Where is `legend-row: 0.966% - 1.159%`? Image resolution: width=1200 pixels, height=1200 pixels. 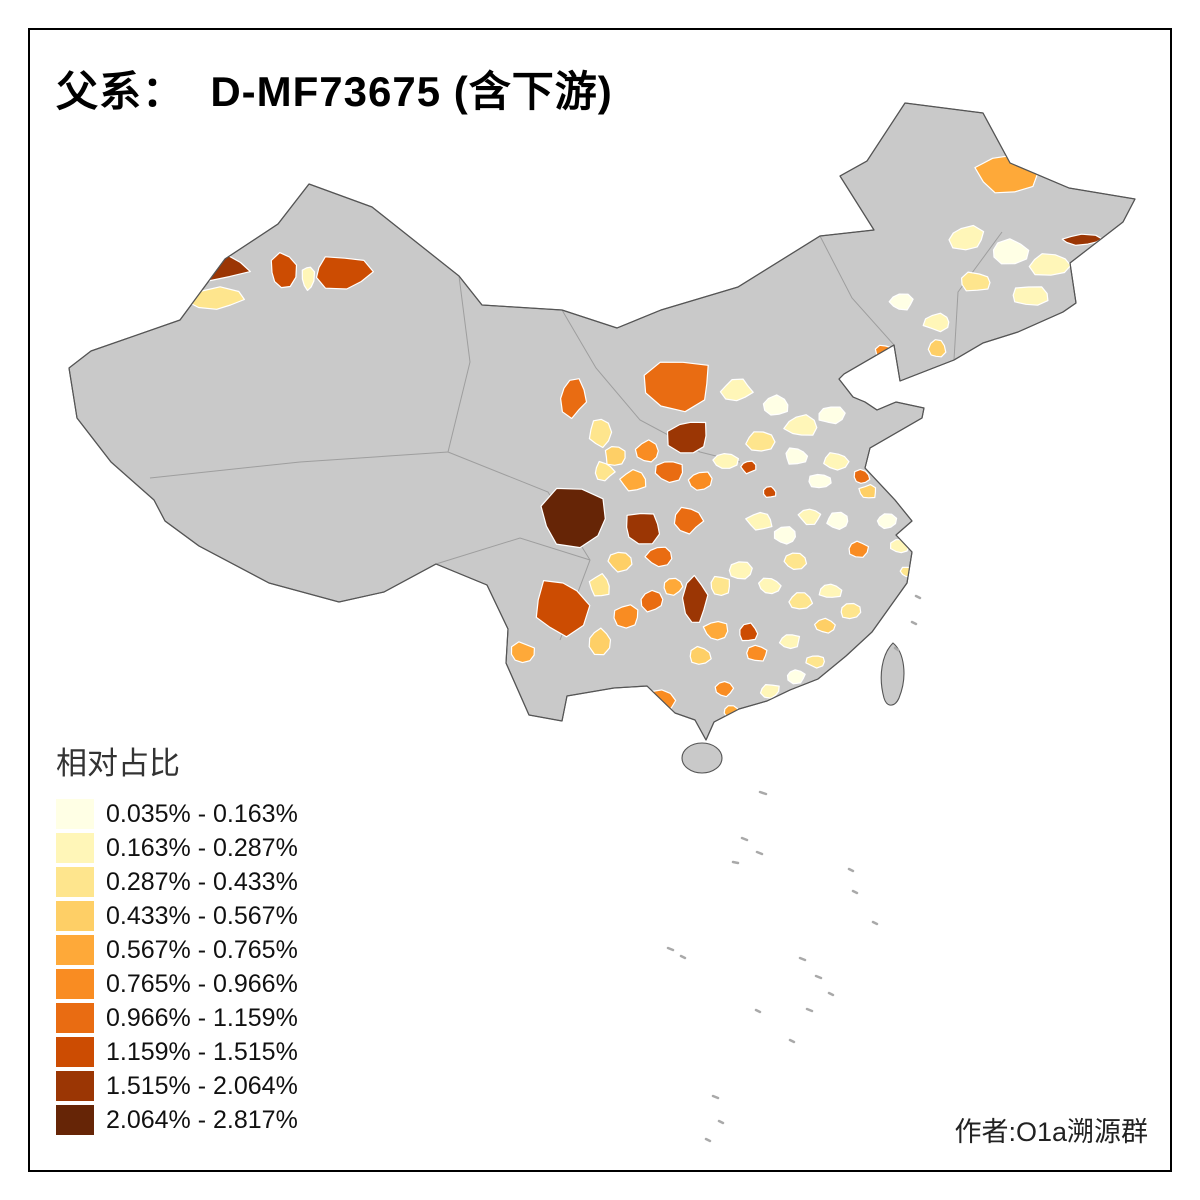 legend-row: 0.966% - 1.159% is located at coordinates (177, 1018).